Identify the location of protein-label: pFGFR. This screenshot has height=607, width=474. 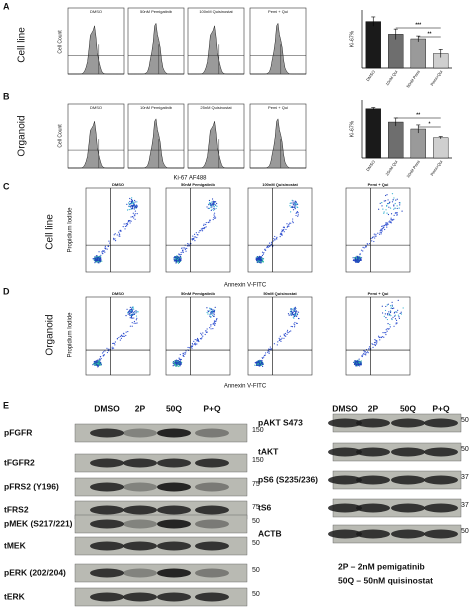
(18, 432).